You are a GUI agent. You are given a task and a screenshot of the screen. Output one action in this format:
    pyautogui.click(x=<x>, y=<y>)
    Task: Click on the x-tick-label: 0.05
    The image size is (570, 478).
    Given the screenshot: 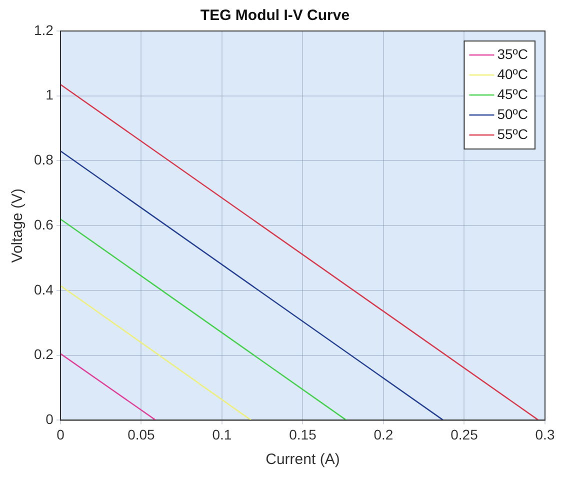 What is the action you would take?
    pyautogui.click(x=142, y=434)
    